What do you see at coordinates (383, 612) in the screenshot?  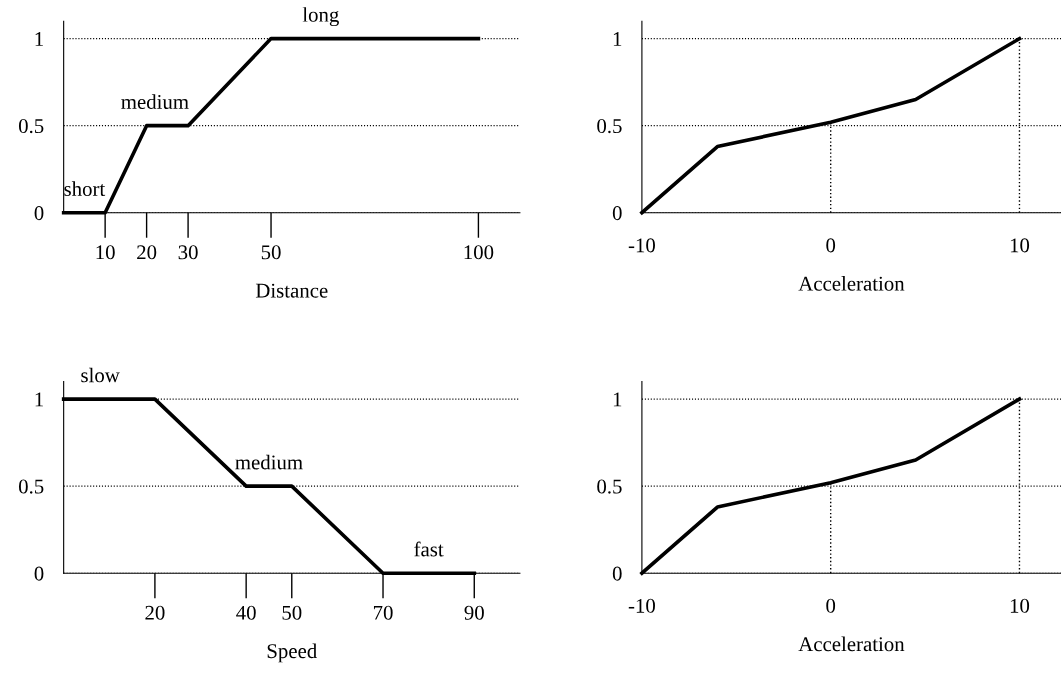 I see `x-tick-label: 70` at bounding box center [383, 612].